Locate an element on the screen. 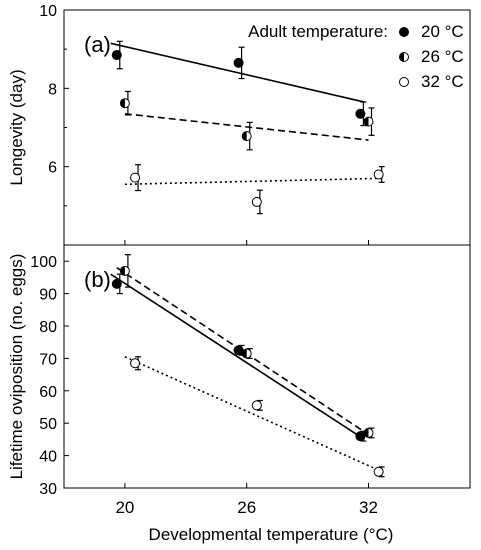 Image resolution: width=481 pixels, height=550 pixels. y-tick-label: 50 is located at coordinates (48, 424).